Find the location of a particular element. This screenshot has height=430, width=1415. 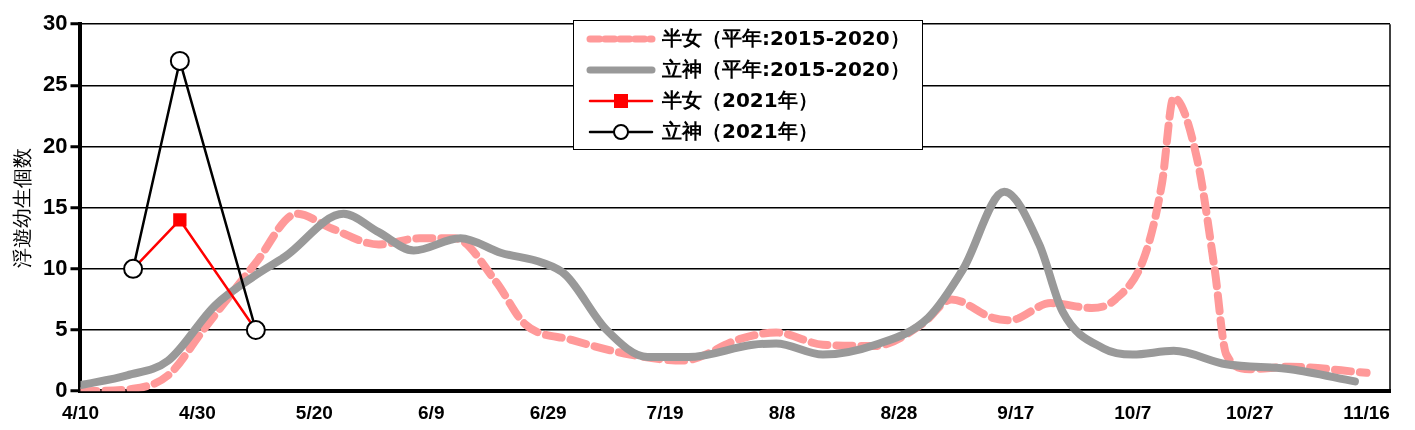

y-tick-label: 5 is located at coordinates (61, 329).